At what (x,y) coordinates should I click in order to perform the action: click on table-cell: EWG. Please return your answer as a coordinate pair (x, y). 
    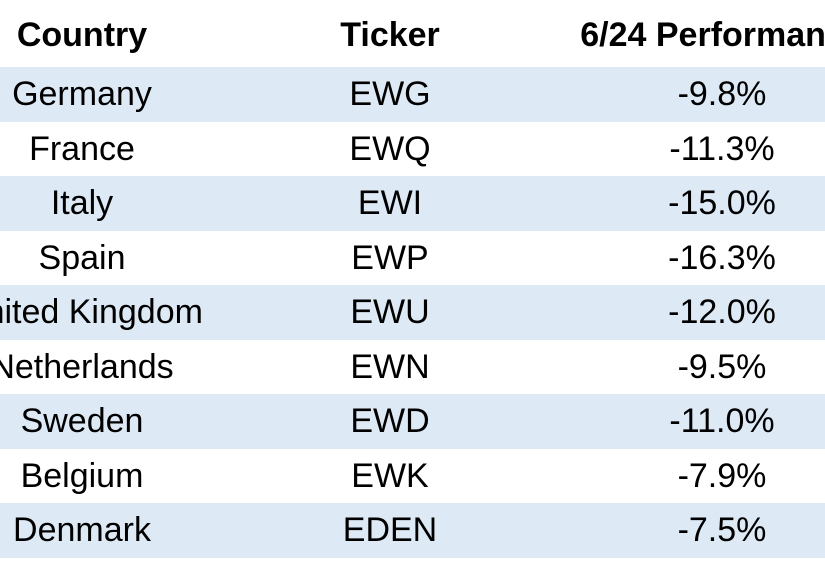
    Looking at the image, I should click on (390, 94).